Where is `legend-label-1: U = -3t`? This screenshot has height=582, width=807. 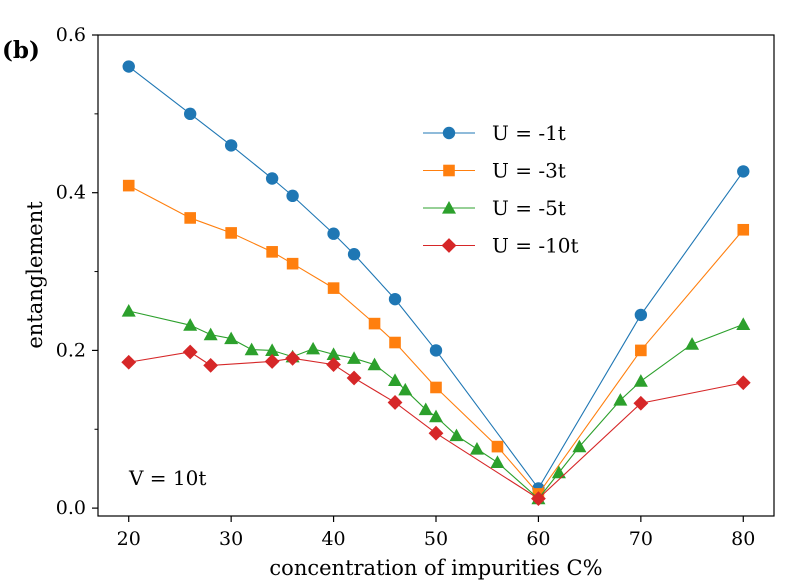 legend-label-1: U = -3t is located at coordinates (529, 171).